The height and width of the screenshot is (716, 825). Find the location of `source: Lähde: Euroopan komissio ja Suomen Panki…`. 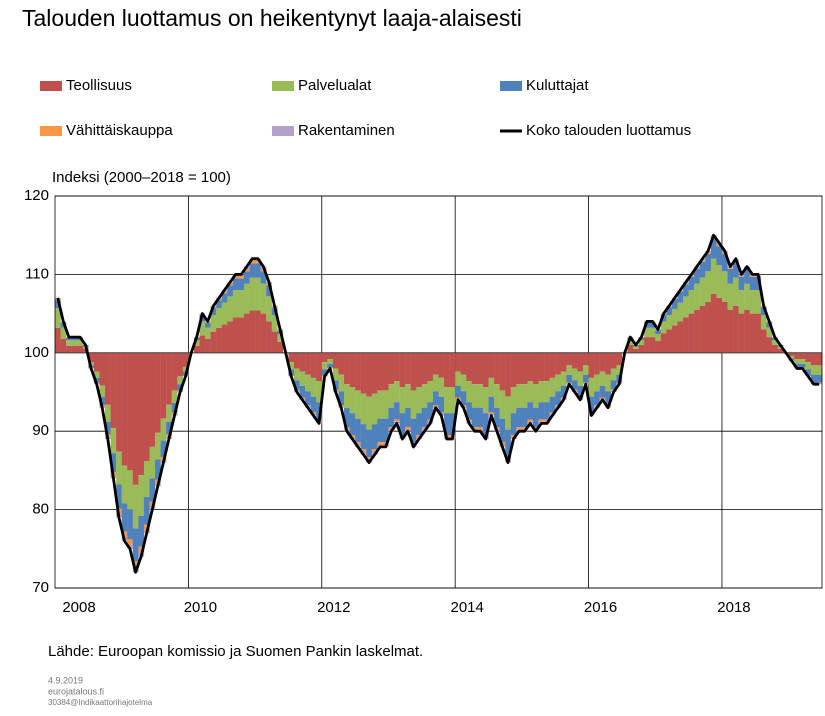

source: Lähde: Euroopan komissio ja Suomen Panki… is located at coordinates (235, 651).